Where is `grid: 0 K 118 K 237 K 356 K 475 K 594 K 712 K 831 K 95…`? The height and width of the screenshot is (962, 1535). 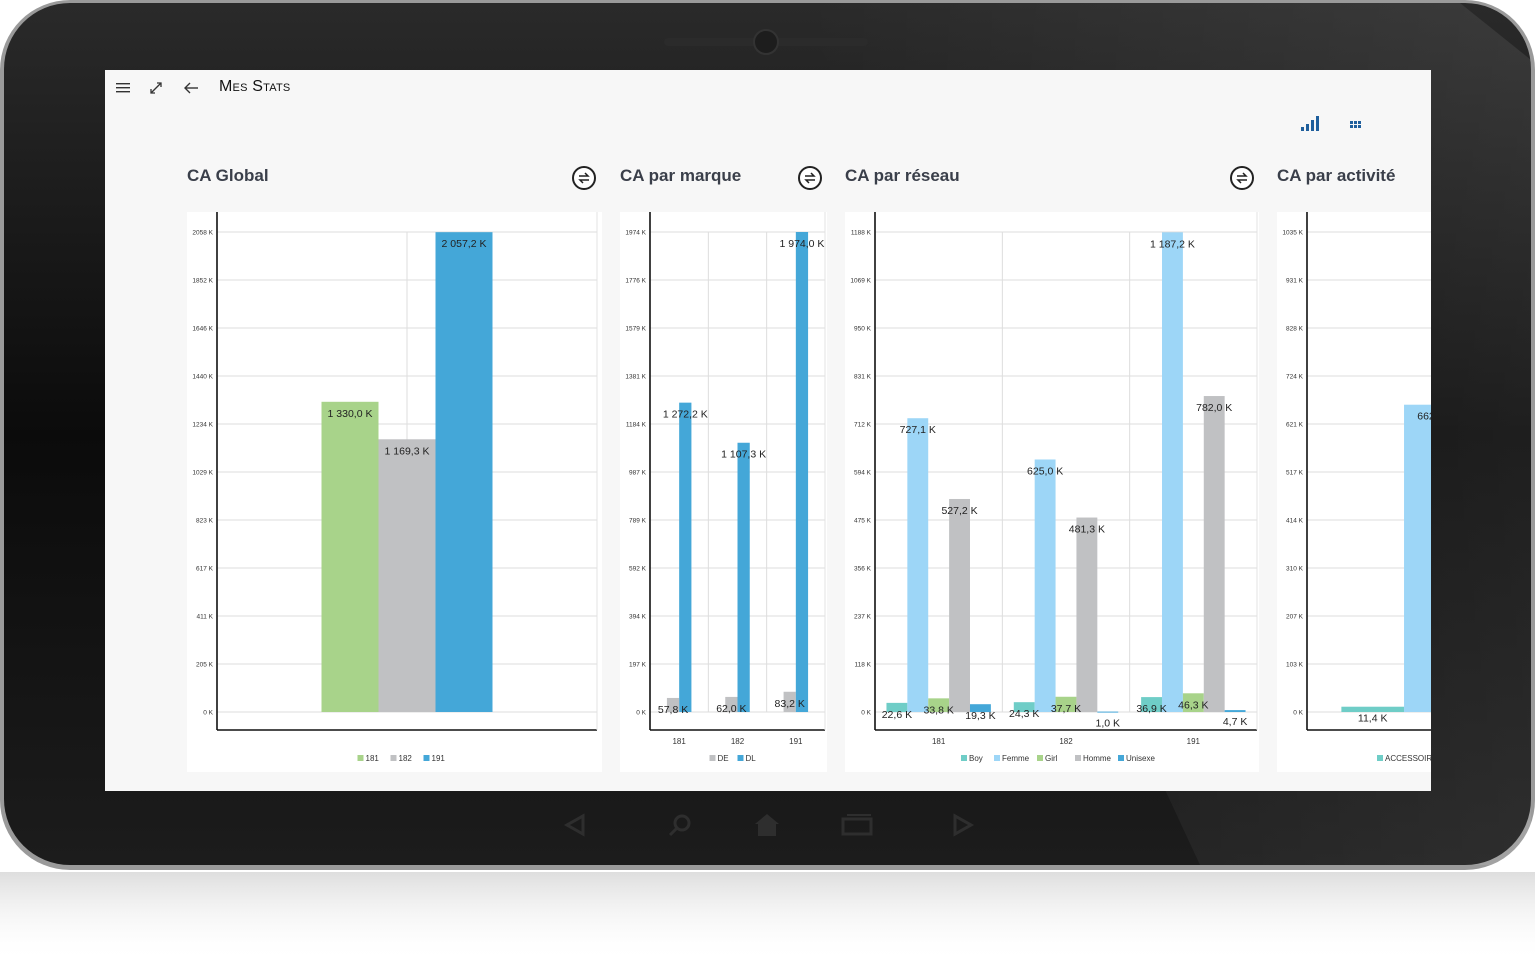
grid: 0 K 118 K 237 K 356 K 475 K 594 K 712 K 831 K 95… is located at coordinates (1053, 473).